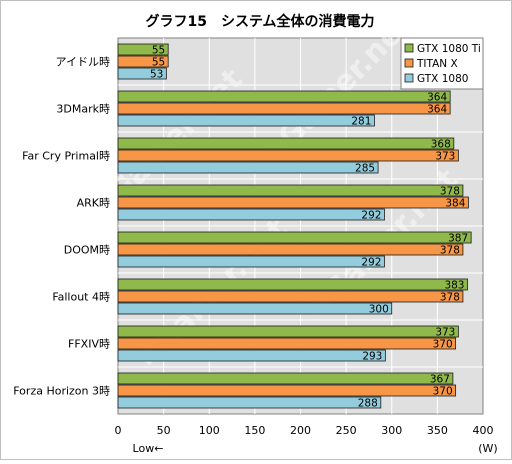  What do you see at coordinates (437, 430) in the screenshot?
I see `x-tick-label: 350` at bounding box center [437, 430].